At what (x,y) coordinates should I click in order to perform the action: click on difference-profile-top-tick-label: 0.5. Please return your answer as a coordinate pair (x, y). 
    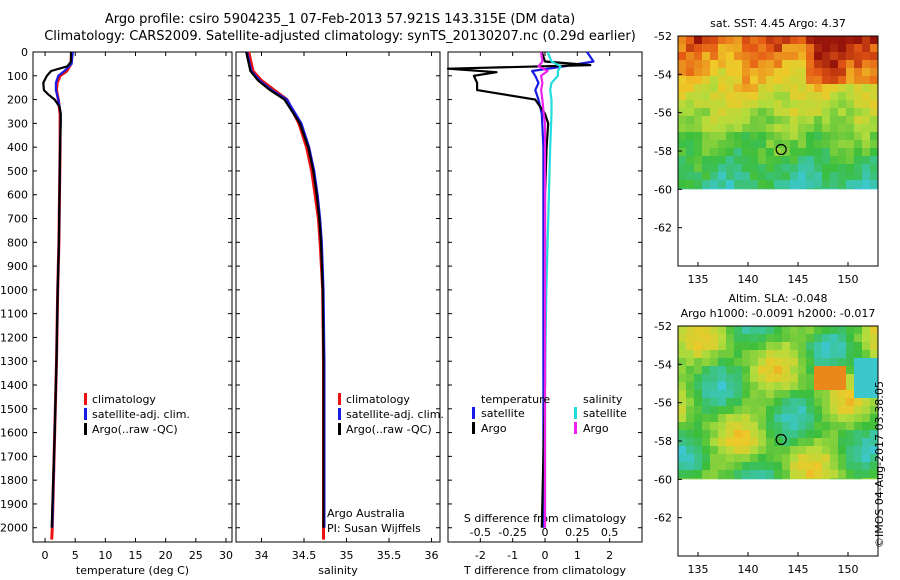
    Looking at the image, I should click on (610, 532).